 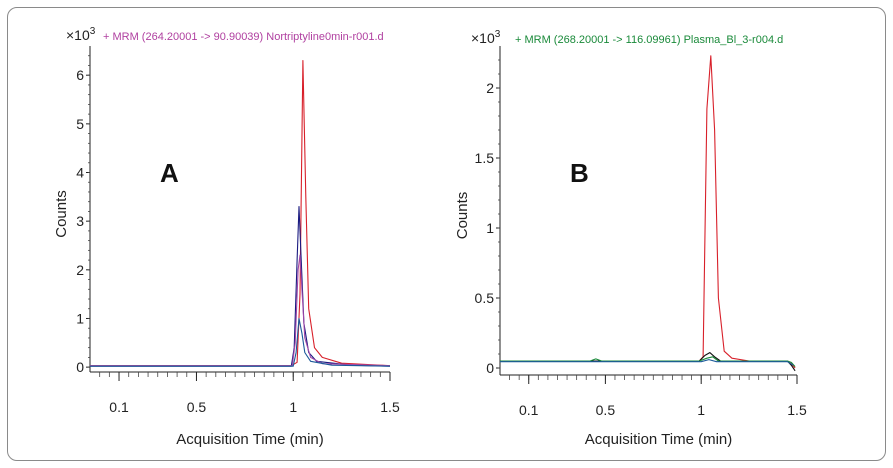 What do you see at coordinates (80, 75) in the screenshot?
I see `y-tick-label: 6` at bounding box center [80, 75].